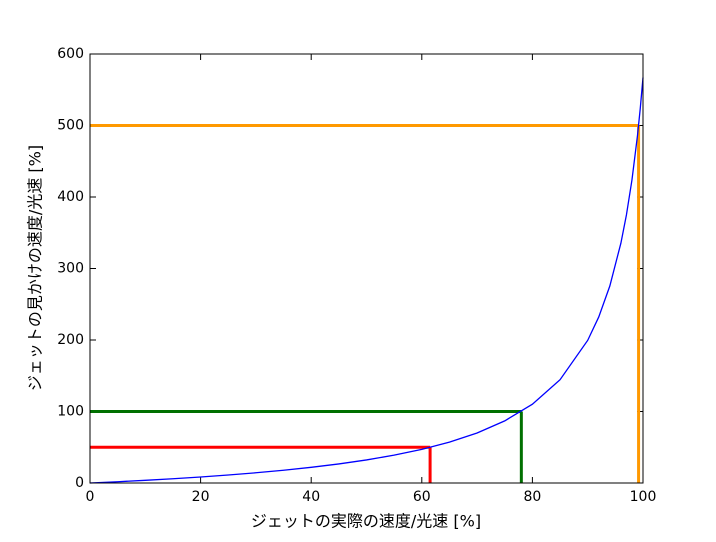 This screenshot has height=542, width=716. I want to click on x-axis-label: ジェットの実際の速度/光速 [%], so click(366, 521).